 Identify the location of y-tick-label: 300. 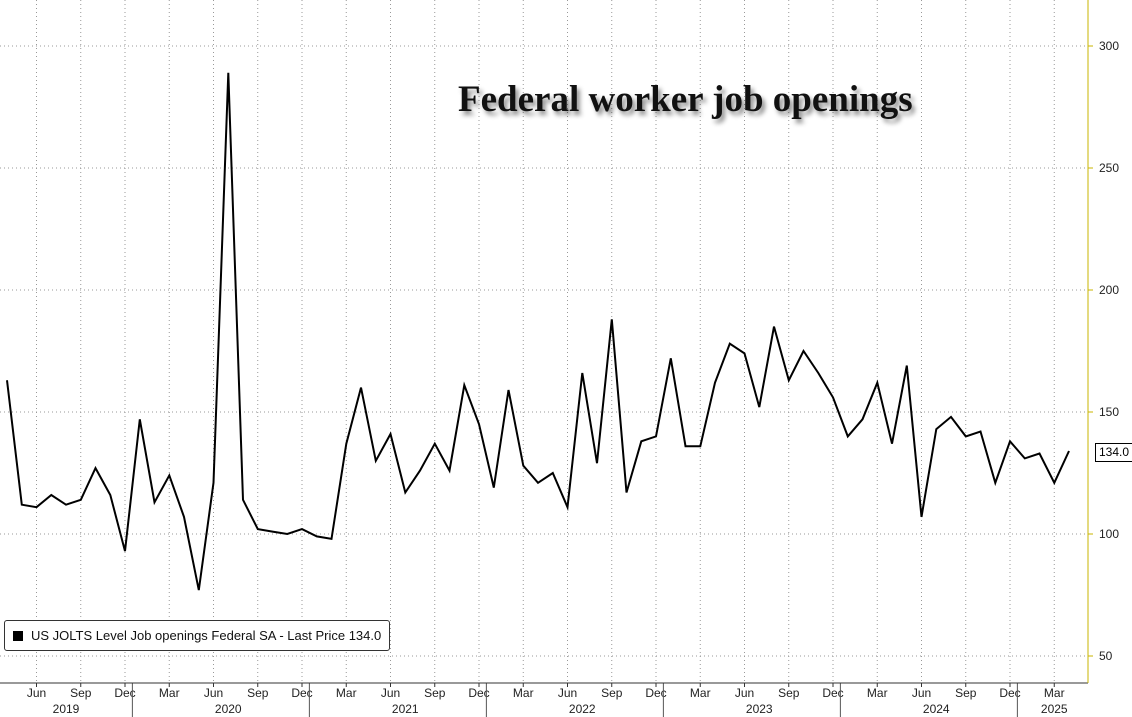
(1109, 46).